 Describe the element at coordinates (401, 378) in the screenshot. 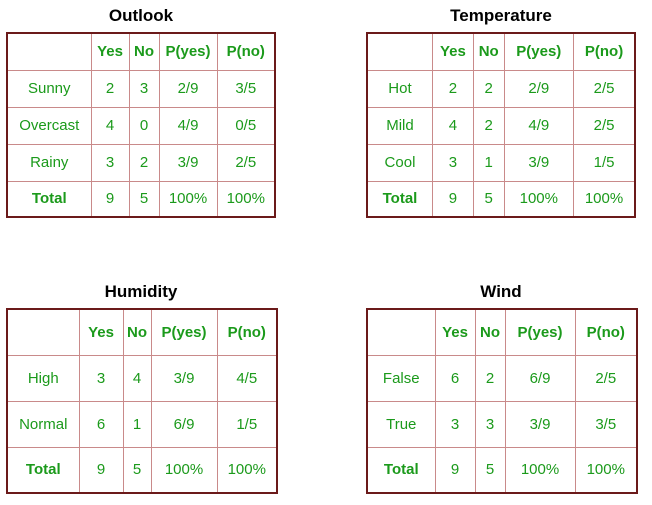

I see `row-label: False` at that location.